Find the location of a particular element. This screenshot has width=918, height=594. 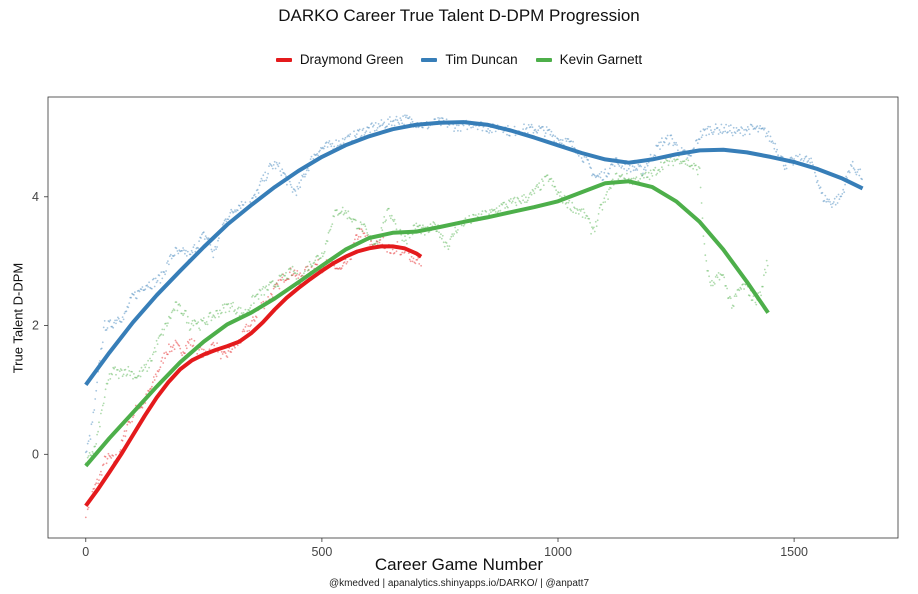

x-tick-label: 500 is located at coordinates (321, 552).